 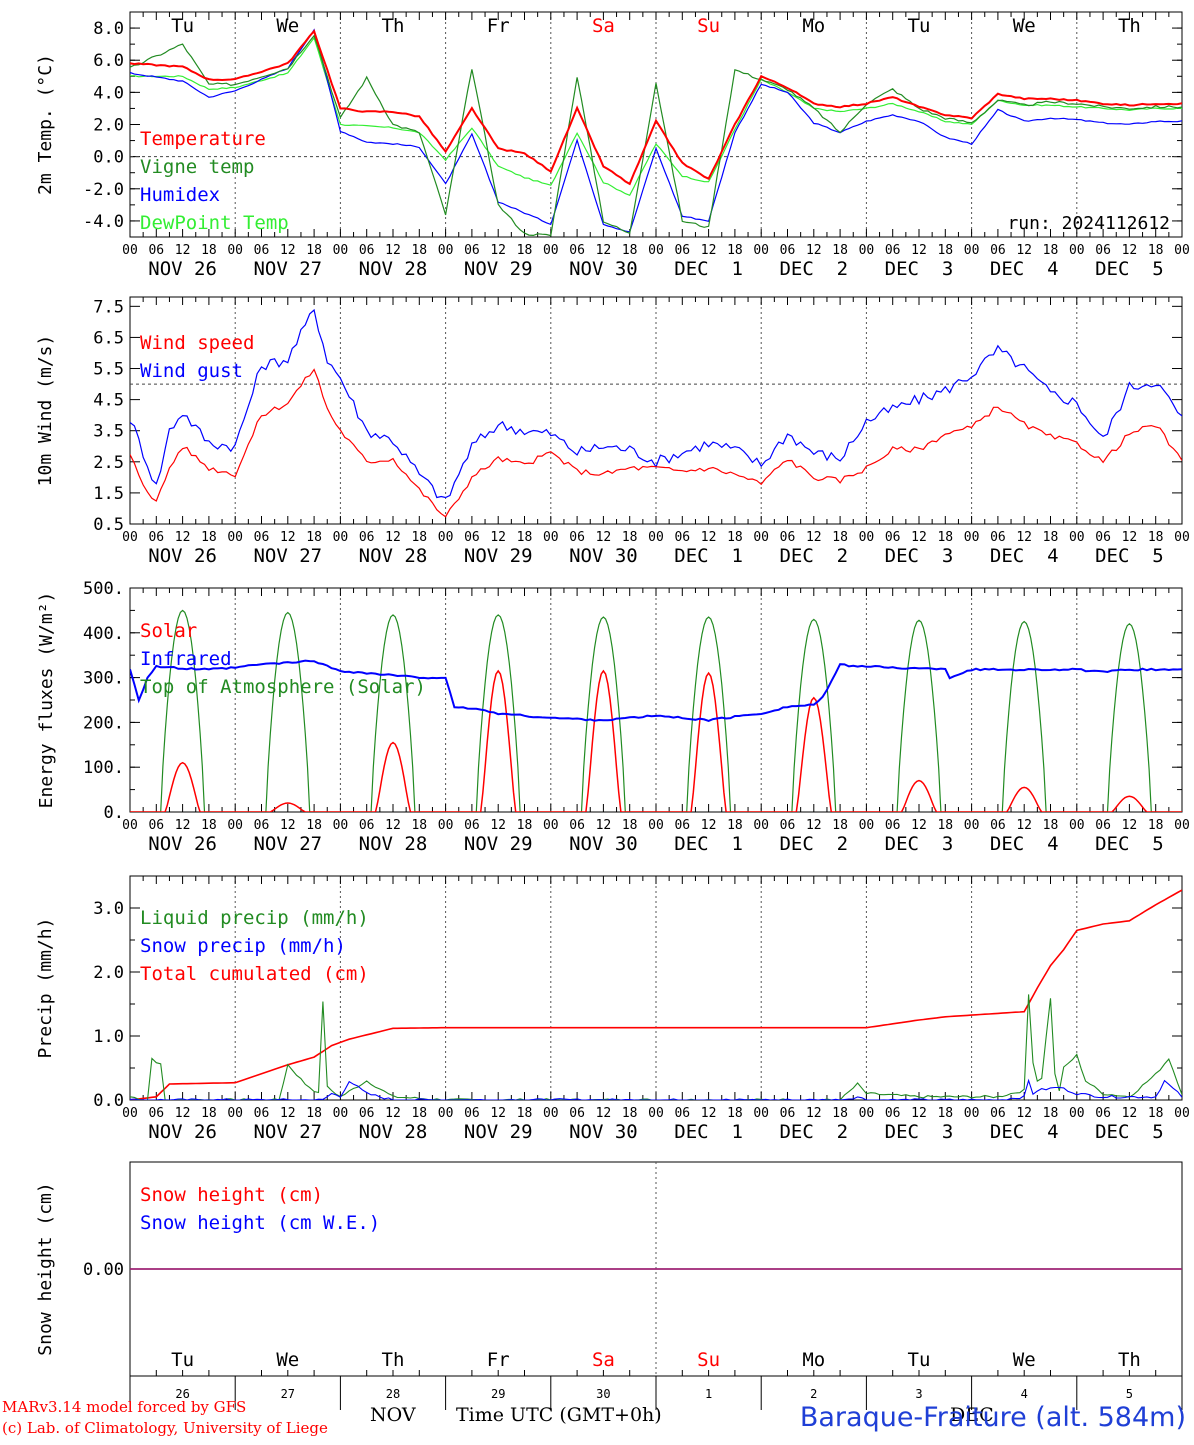 What do you see at coordinates (254, 918) in the screenshot?
I see `legend-entry: Liquid precip (mm/h)` at bounding box center [254, 918].